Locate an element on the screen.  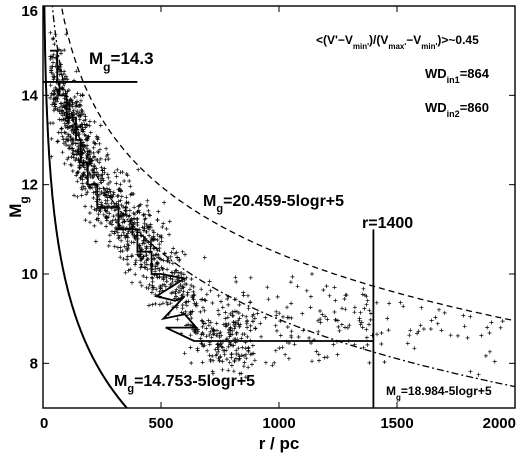
x-tick-label: 2000 is located at coordinates (499, 423).